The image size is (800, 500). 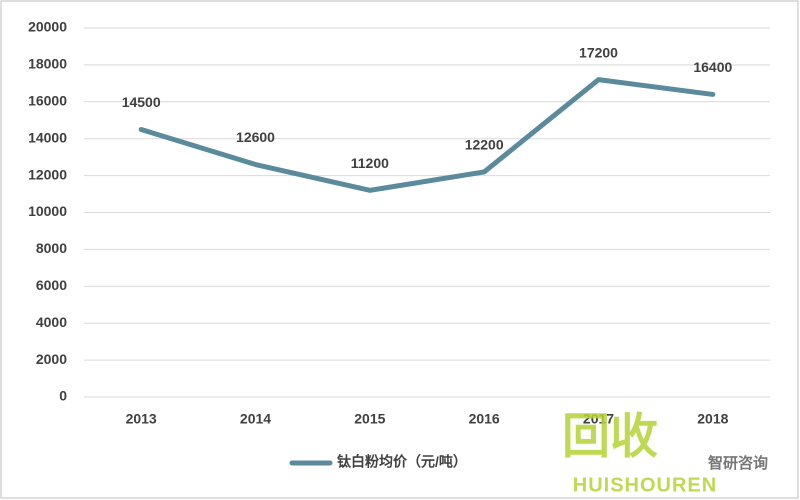 I want to click on data-label: 14500, so click(x=141, y=102).